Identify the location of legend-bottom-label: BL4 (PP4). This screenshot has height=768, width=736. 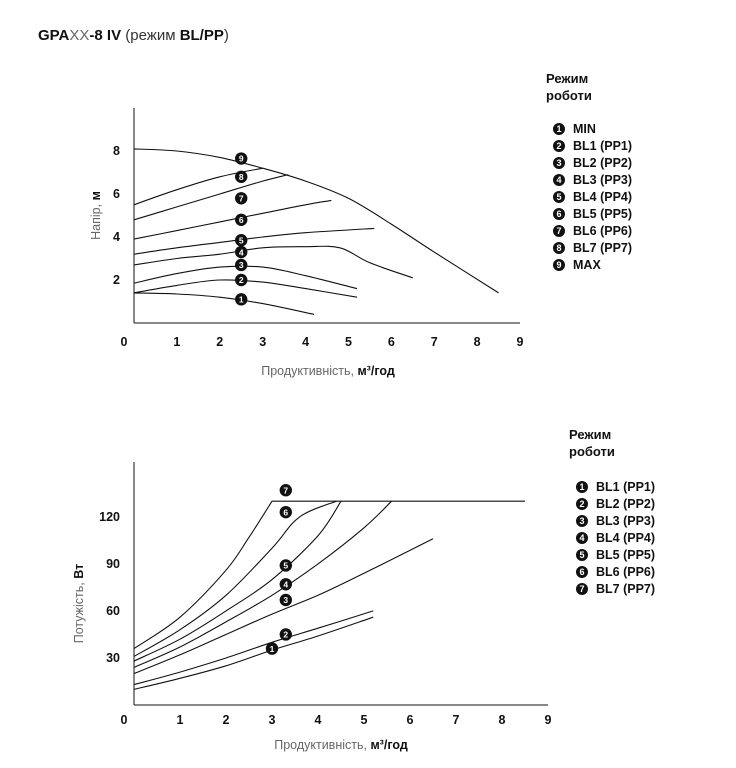
(626, 537).